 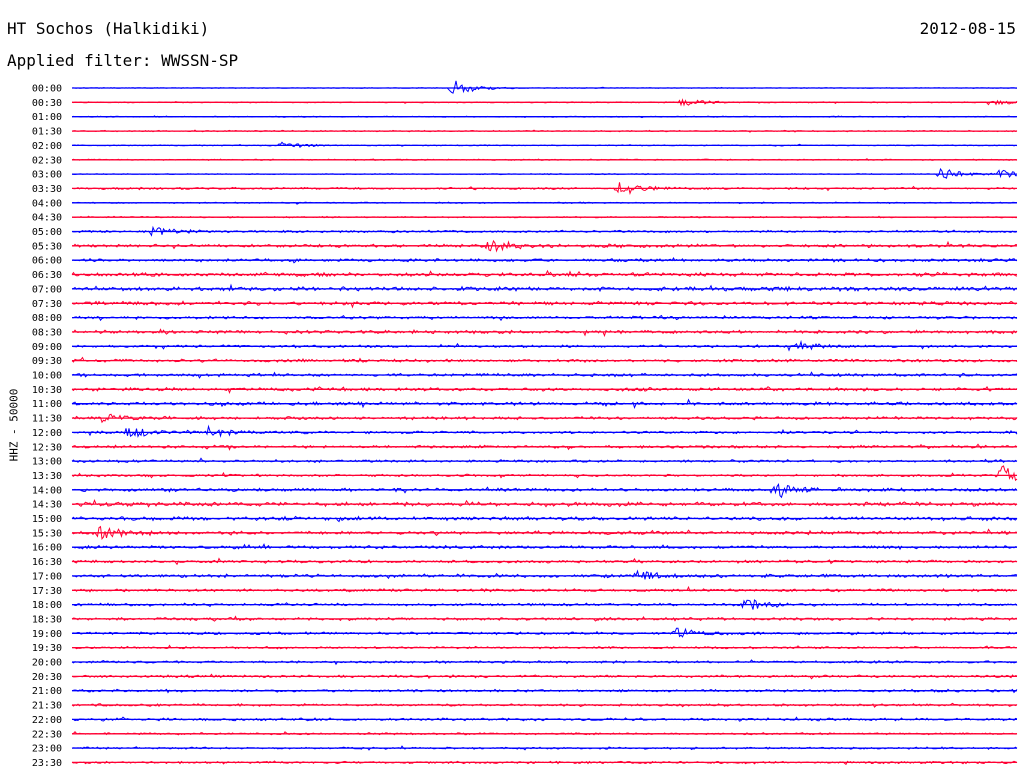 I want to click on tick-label: 08:30, so click(x=47, y=332).